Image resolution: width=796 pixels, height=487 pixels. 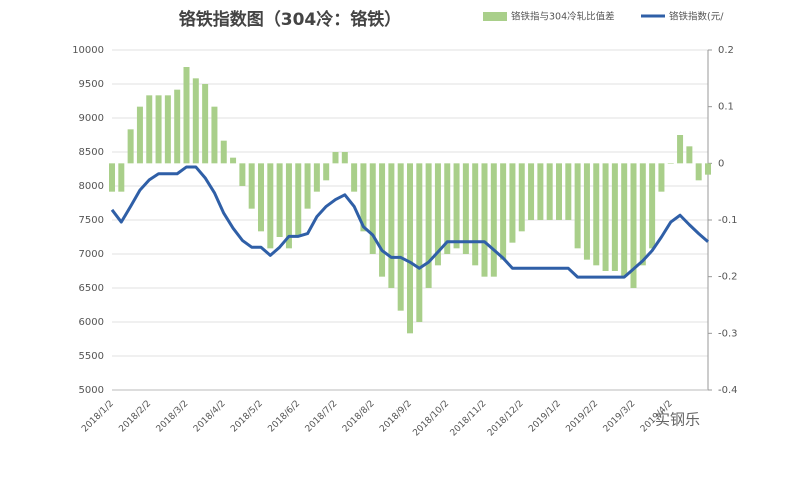 What do you see at coordinates (728, 333) in the screenshot?
I see `y2-tick-label: -0.3` at bounding box center [728, 333].